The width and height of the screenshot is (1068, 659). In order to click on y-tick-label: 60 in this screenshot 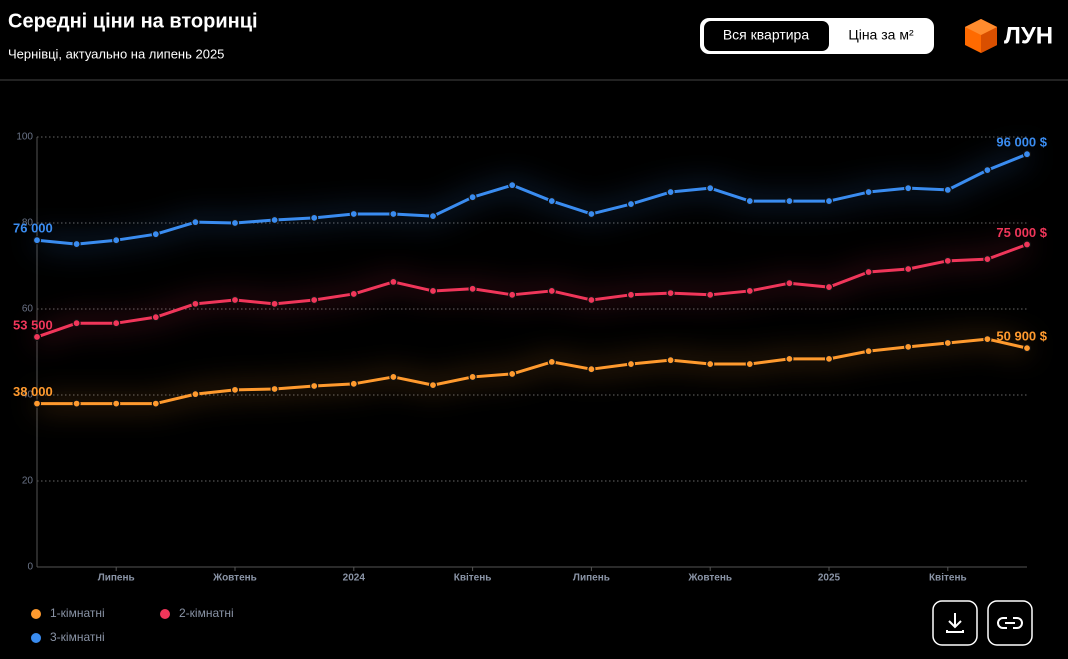, I will do `click(28, 309)`.